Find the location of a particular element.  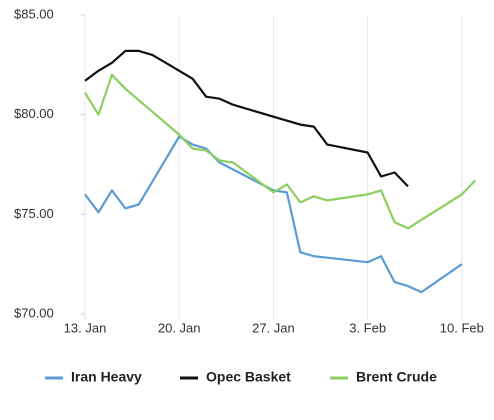

x-tick-label: 20. Jan is located at coordinates (179, 327).